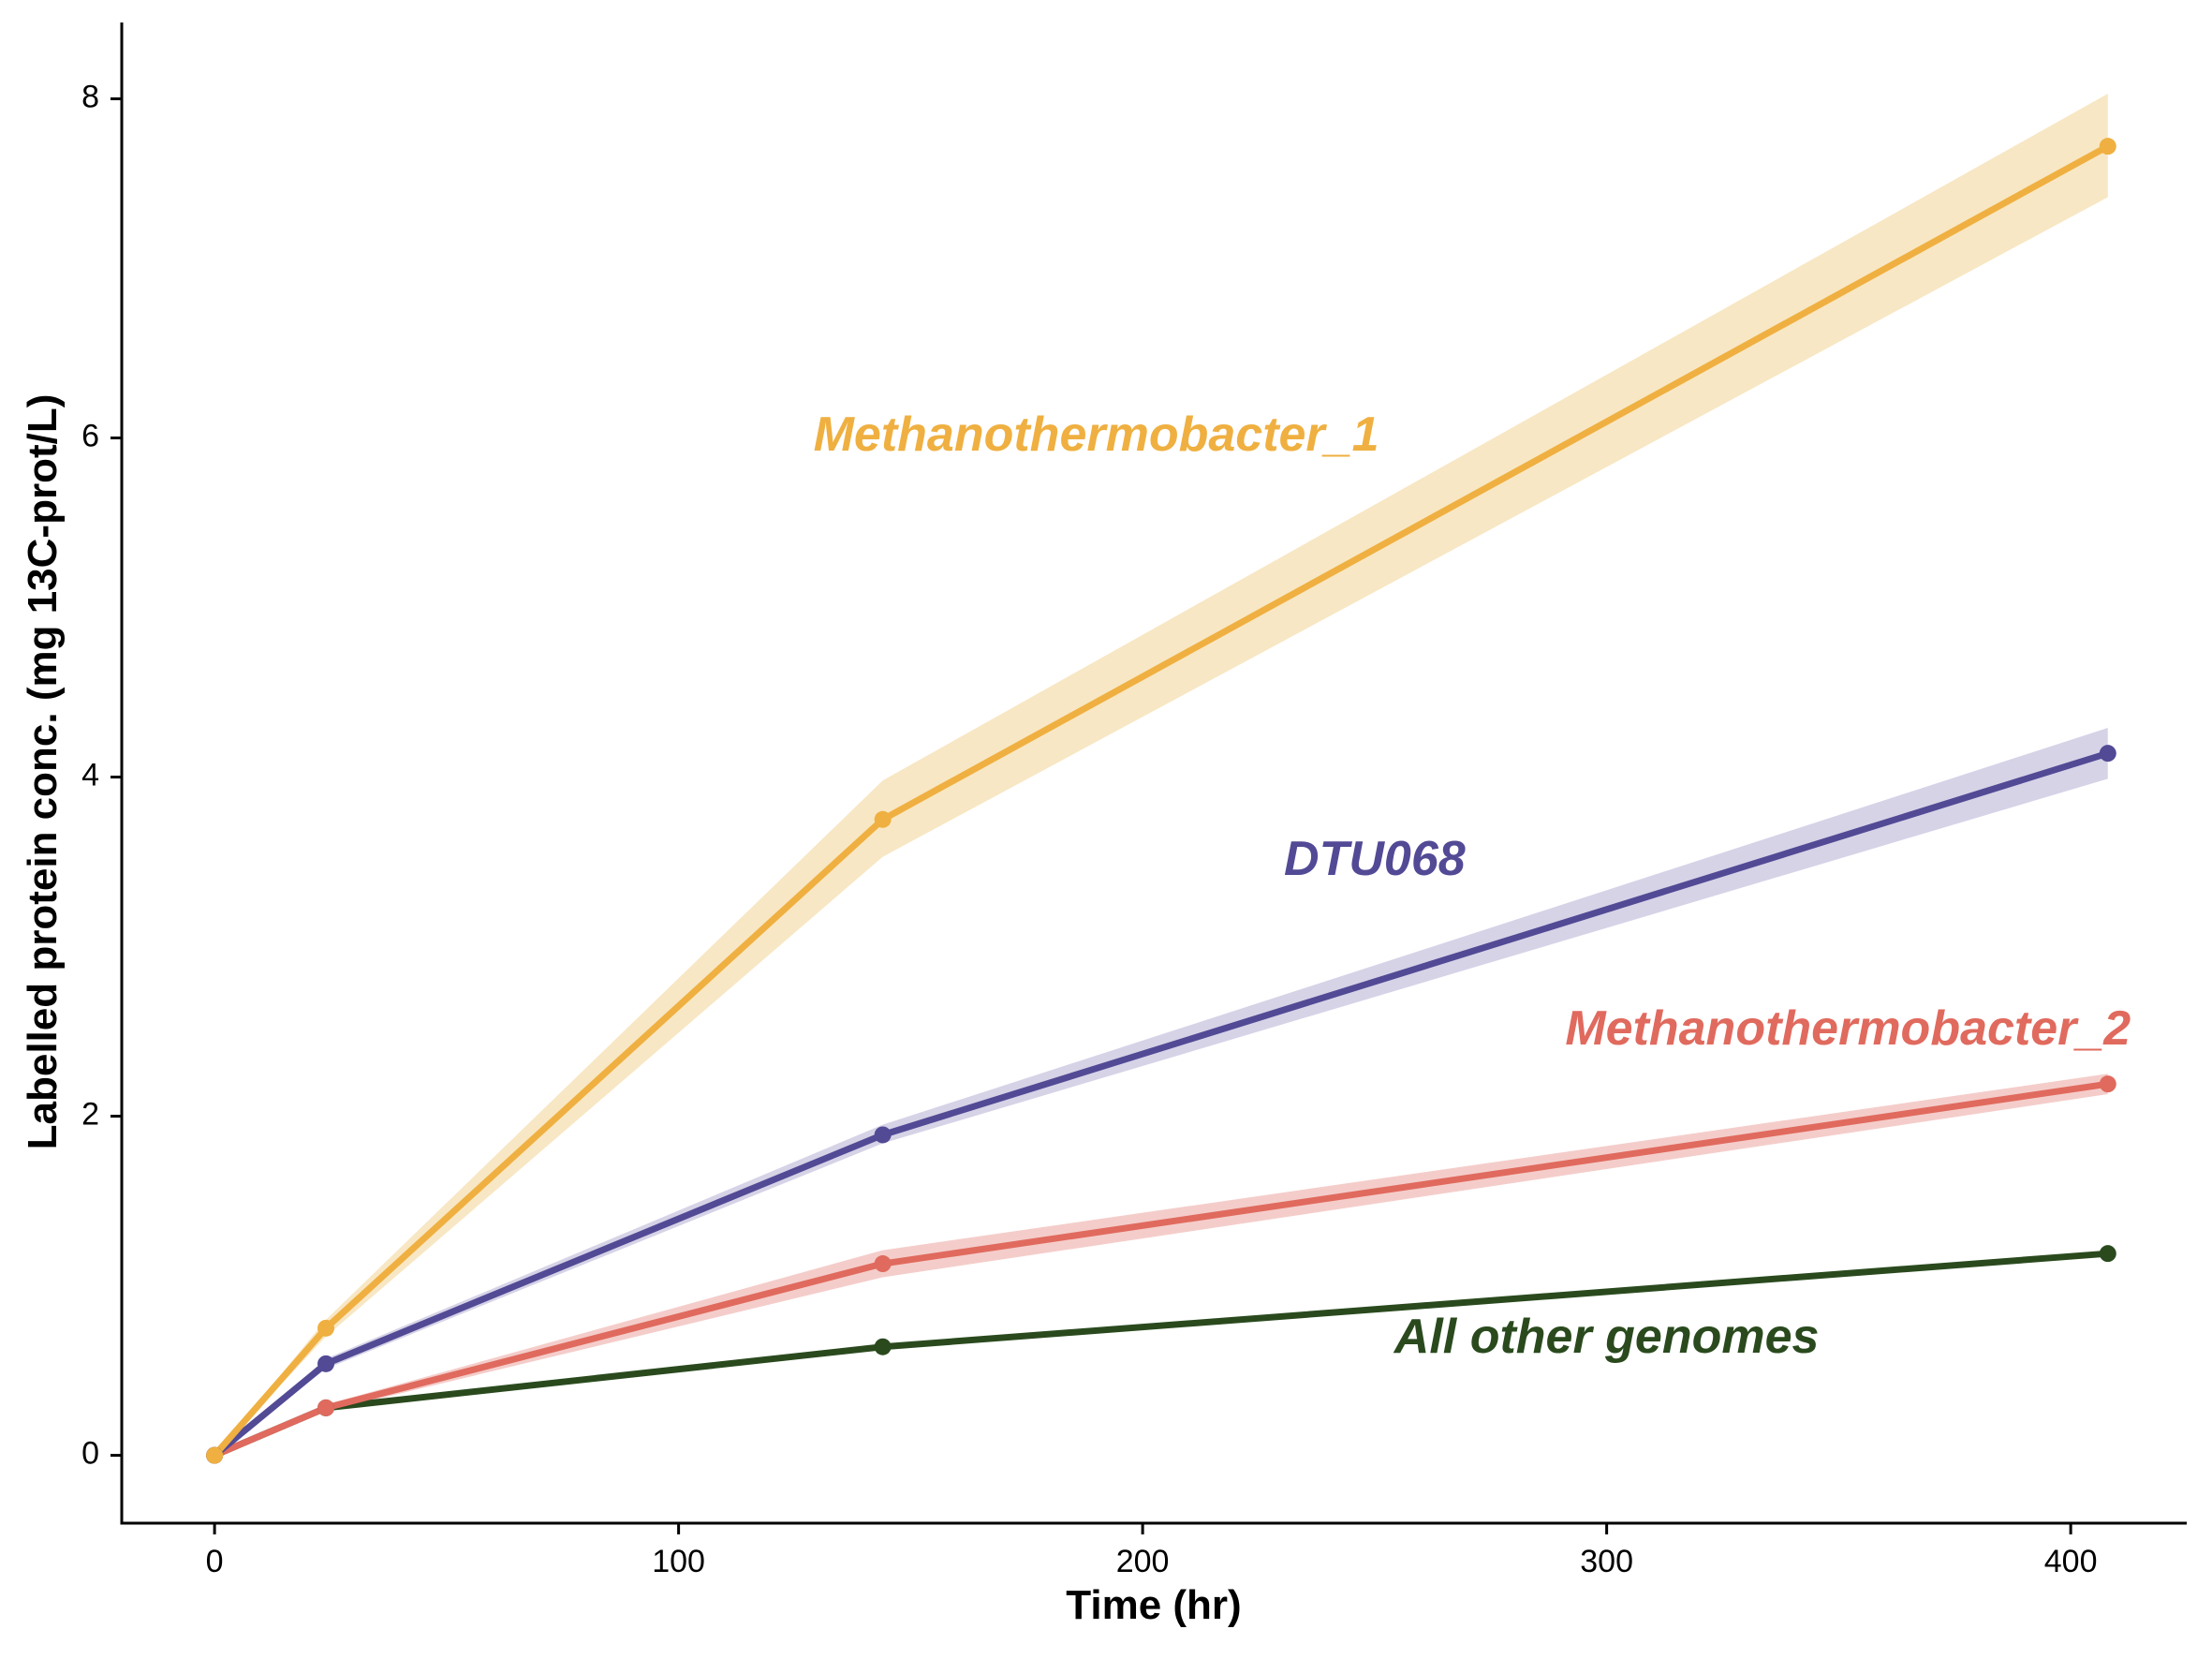  I want to click on y-tick-label: 6, so click(90, 436).